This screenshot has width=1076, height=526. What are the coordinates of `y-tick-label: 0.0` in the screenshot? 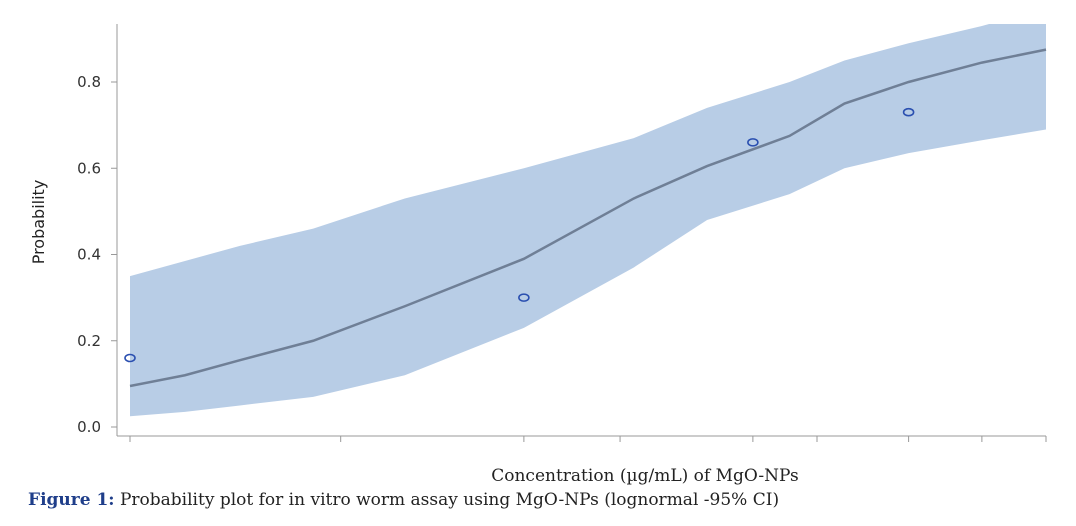 It's located at (89, 427).